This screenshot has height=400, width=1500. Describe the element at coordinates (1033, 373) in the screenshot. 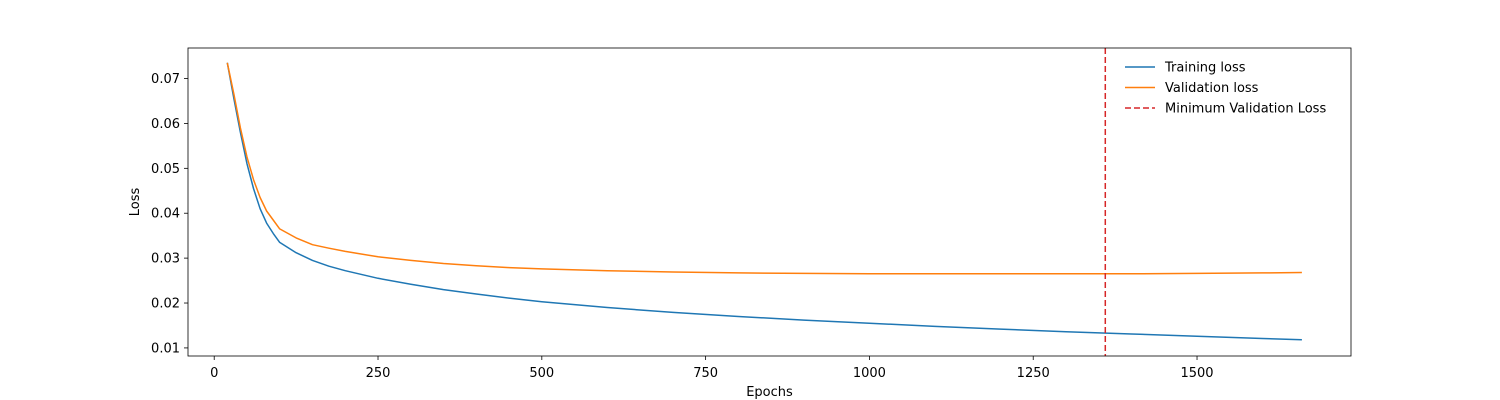

I see `x-tick-label: 1250` at that location.